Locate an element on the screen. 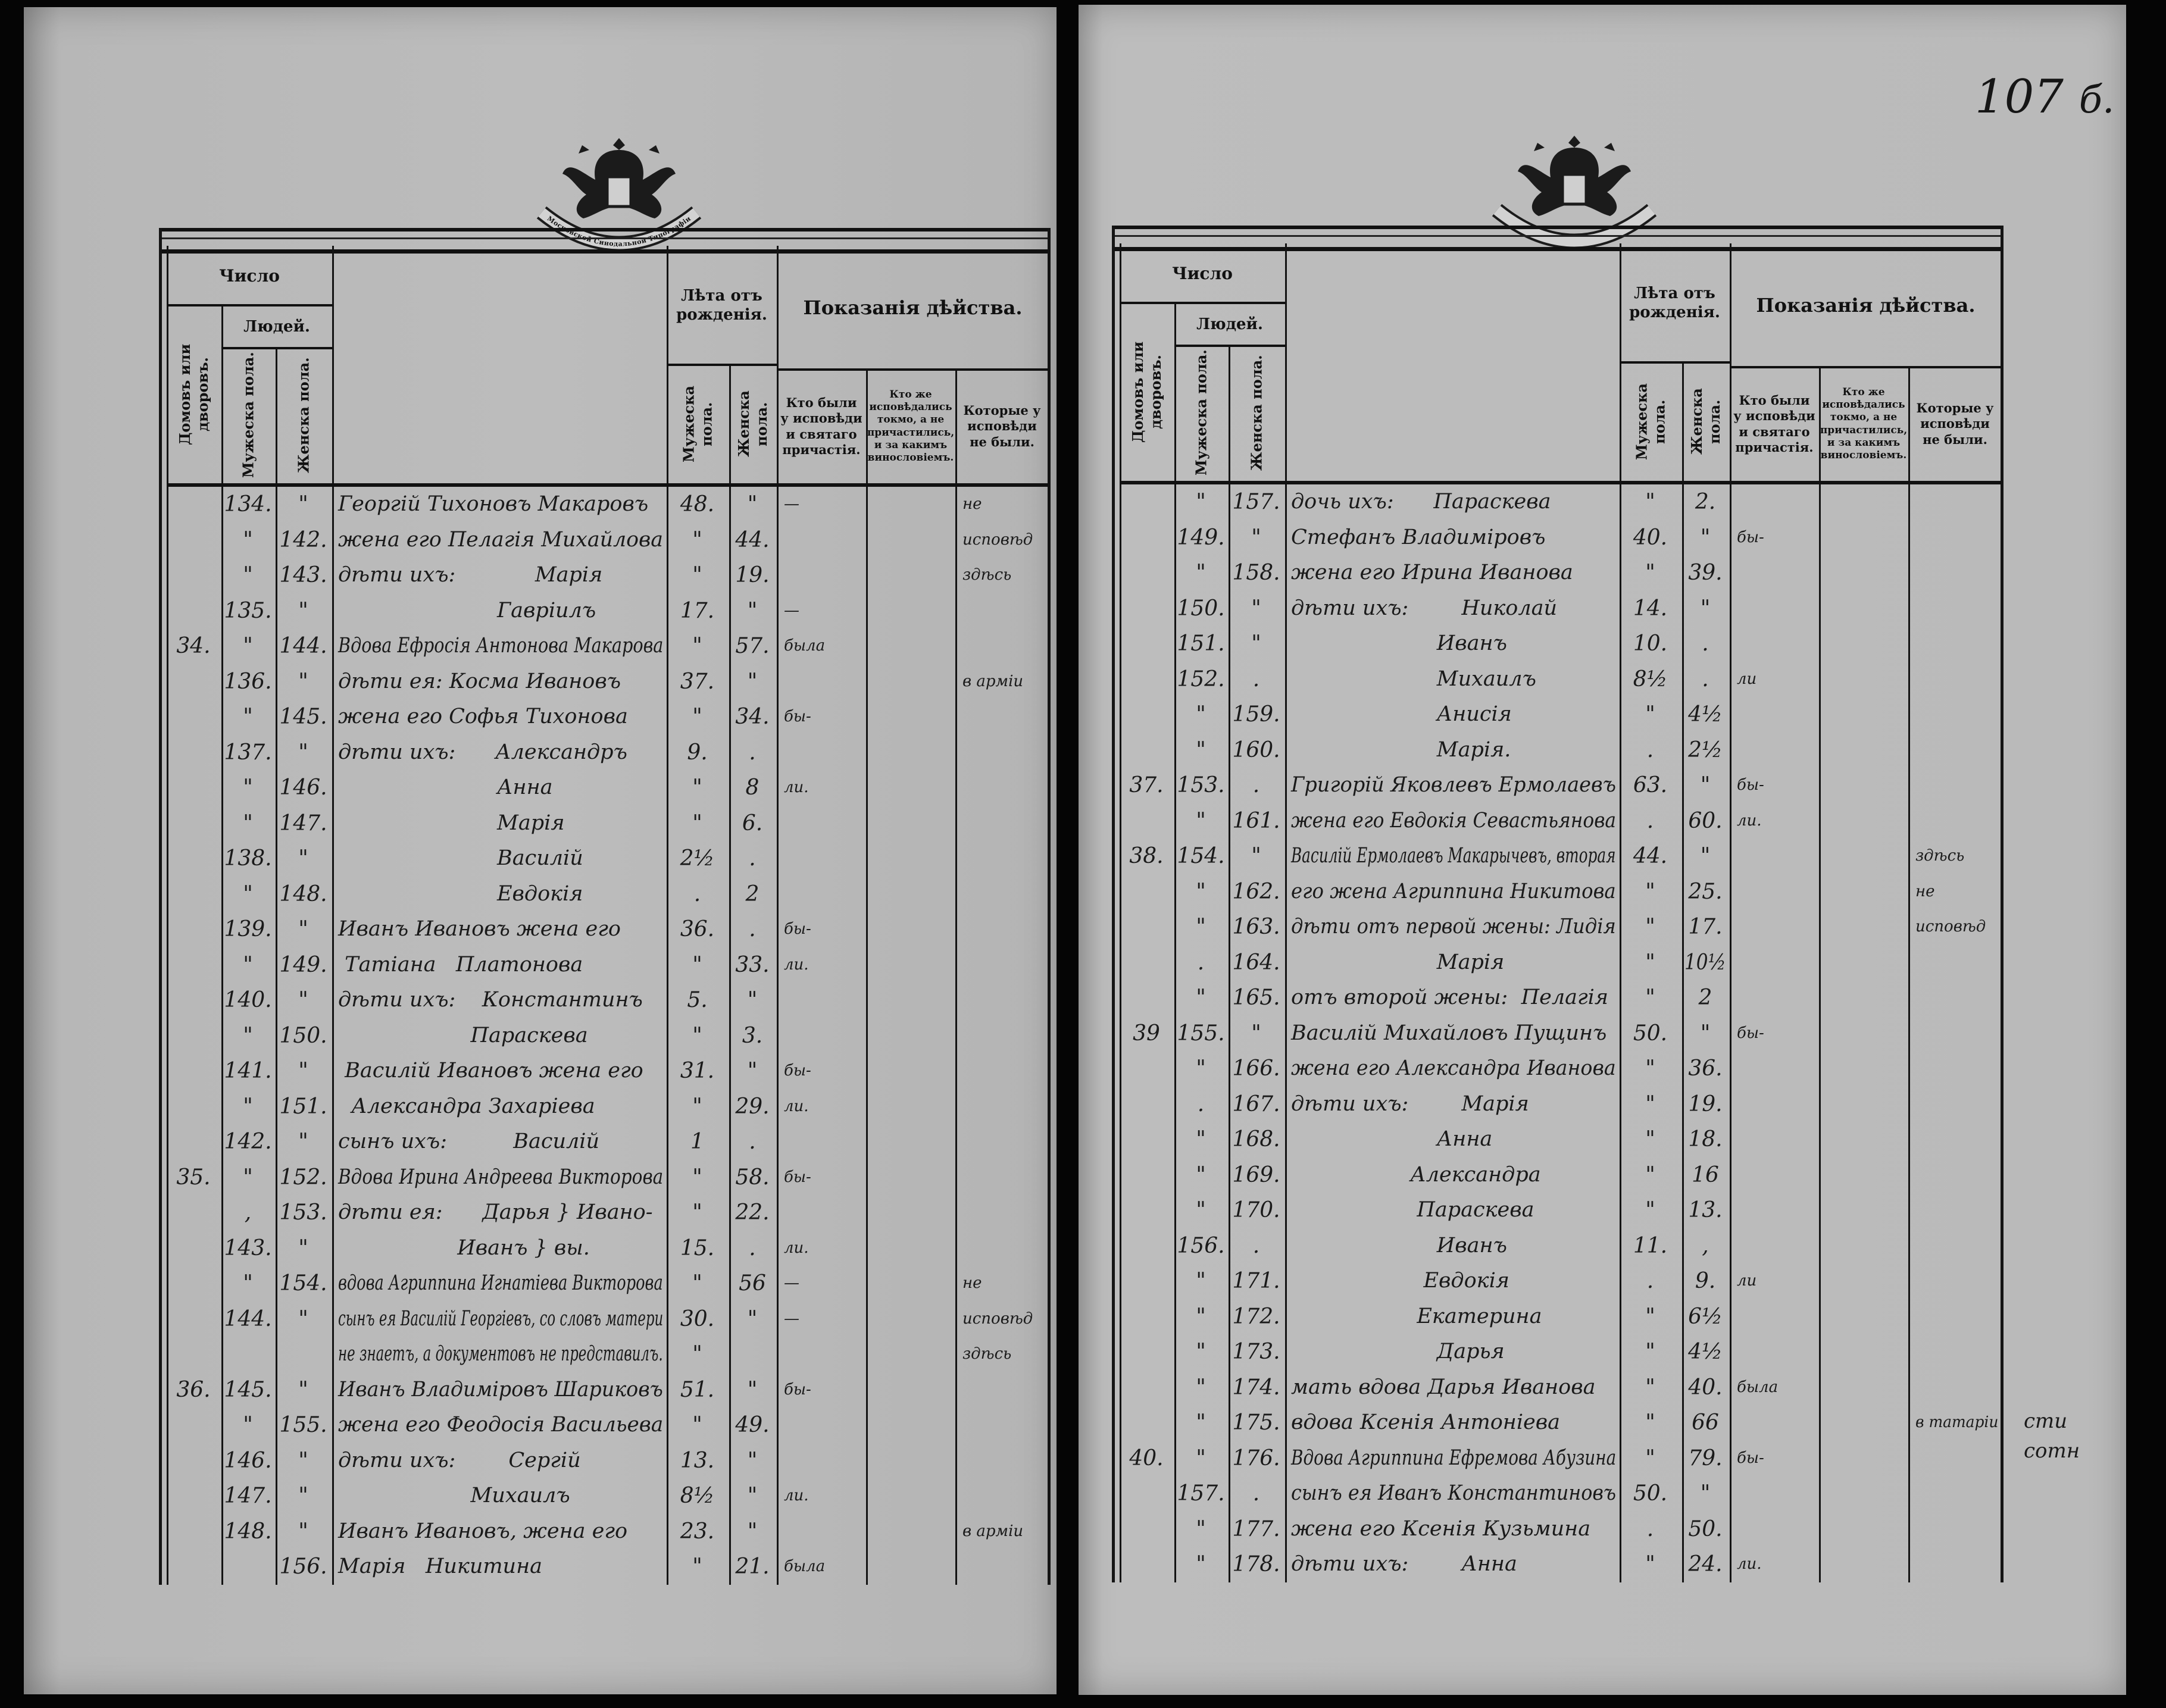  not-confessed: в арміи is located at coordinates (993, 1531).